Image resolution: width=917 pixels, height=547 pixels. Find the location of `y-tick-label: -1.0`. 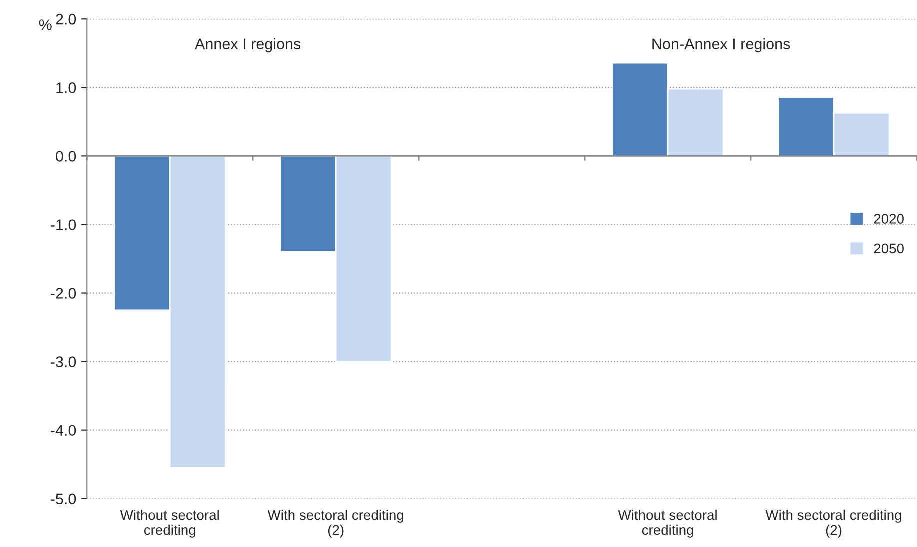

y-tick-label: -1.0 is located at coordinates (63, 225).